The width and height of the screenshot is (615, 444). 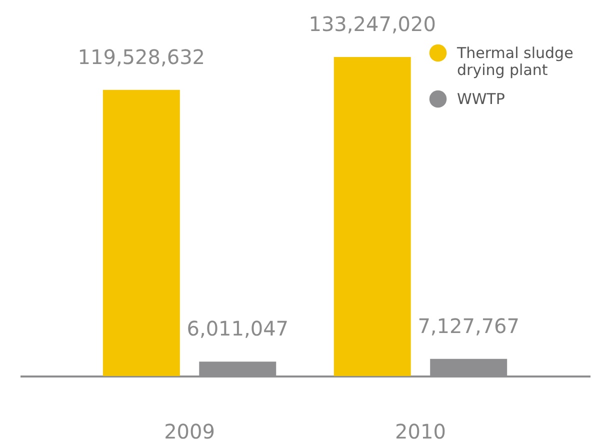 What do you see at coordinates (237, 328) in the screenshot?
I see `data-label: 6,011,047` at bounding box center [237, 328].